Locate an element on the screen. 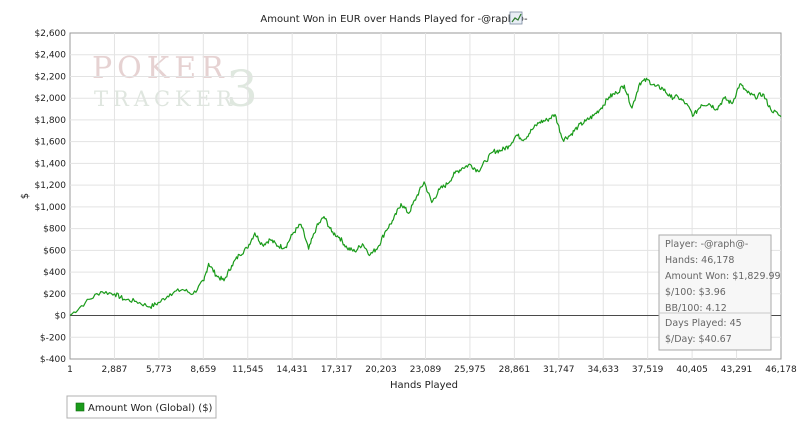 Image resolution: width=800 pixels, height=442 pixels. logo-tracker-text: TRACKER is located at coordinates (165, 99).